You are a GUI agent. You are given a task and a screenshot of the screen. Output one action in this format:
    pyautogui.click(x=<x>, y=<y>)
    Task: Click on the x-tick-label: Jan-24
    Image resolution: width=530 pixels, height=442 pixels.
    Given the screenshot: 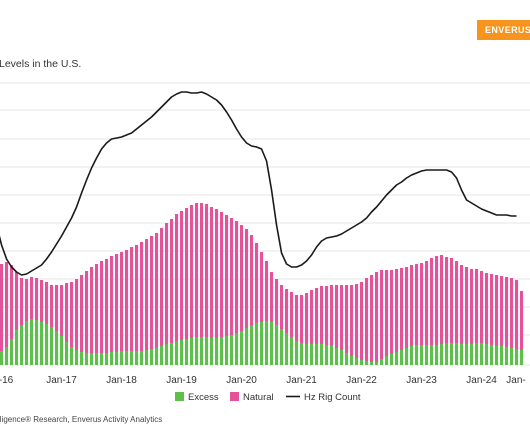 What is the action you would take?
    pyautogui.click(x=481, y=380)
    